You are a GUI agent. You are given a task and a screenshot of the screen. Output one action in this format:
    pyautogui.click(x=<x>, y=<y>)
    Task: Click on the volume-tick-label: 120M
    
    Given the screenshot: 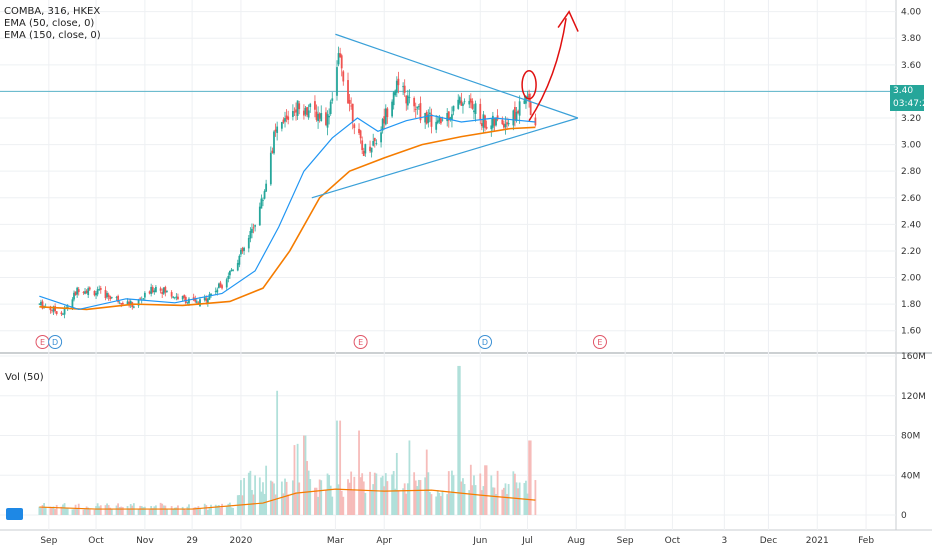 What is the action you would take?
    pyautogui.click(x=913, y=397)
    